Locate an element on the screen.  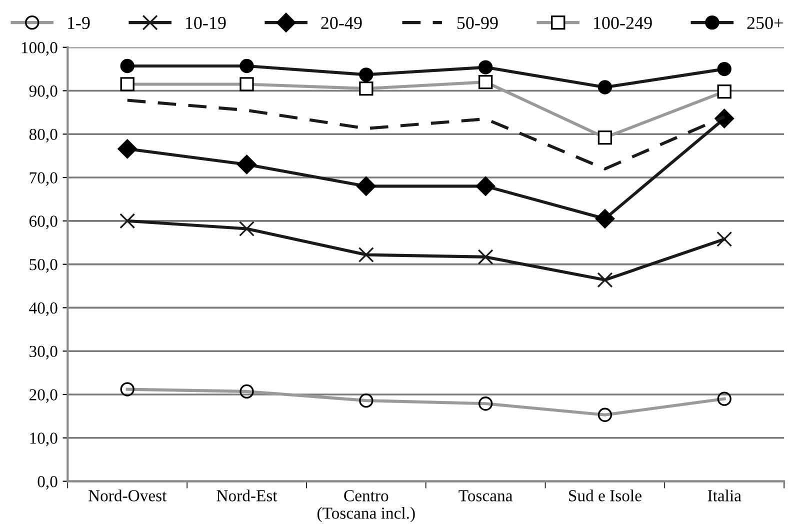
legend-label: 100-249 is located at coordinates (623, 23).